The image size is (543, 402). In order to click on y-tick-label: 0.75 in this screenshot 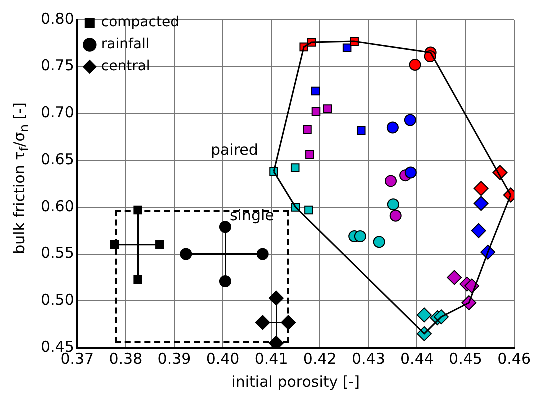, I will do `click(57, 65)`.